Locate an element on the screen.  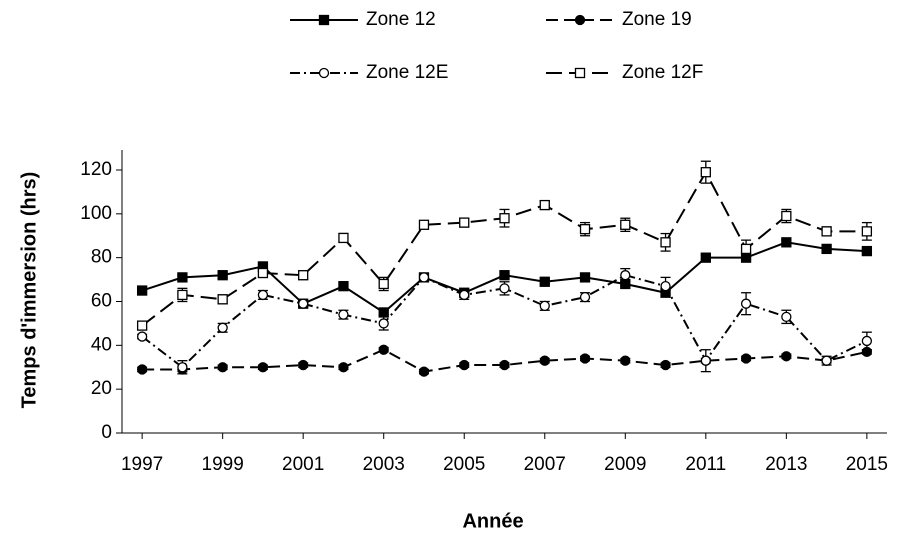
y-tick-label: 60 is located at coordinates (101, 301).